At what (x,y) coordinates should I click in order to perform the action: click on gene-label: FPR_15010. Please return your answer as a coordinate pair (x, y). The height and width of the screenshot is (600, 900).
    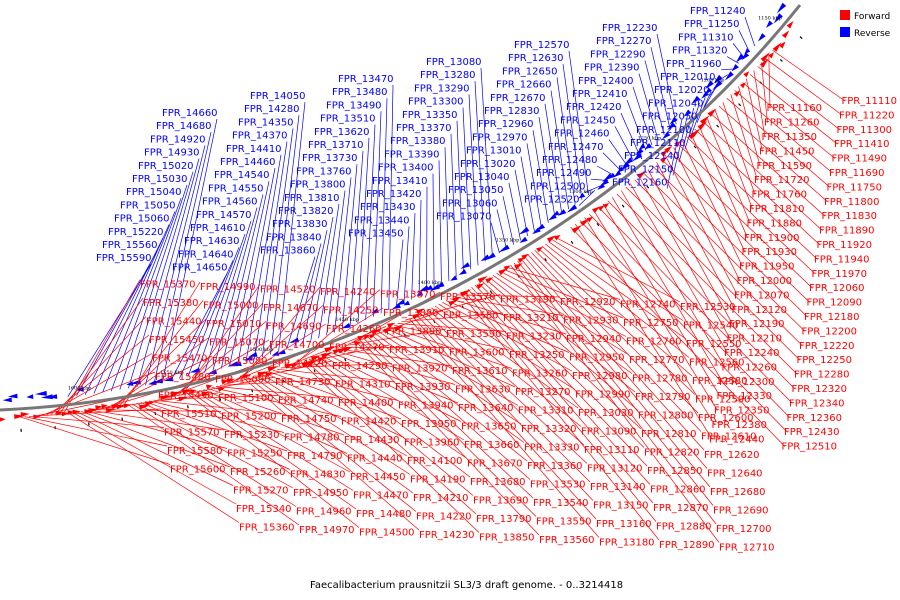
    Looking at the image, I should click on (234, 324).